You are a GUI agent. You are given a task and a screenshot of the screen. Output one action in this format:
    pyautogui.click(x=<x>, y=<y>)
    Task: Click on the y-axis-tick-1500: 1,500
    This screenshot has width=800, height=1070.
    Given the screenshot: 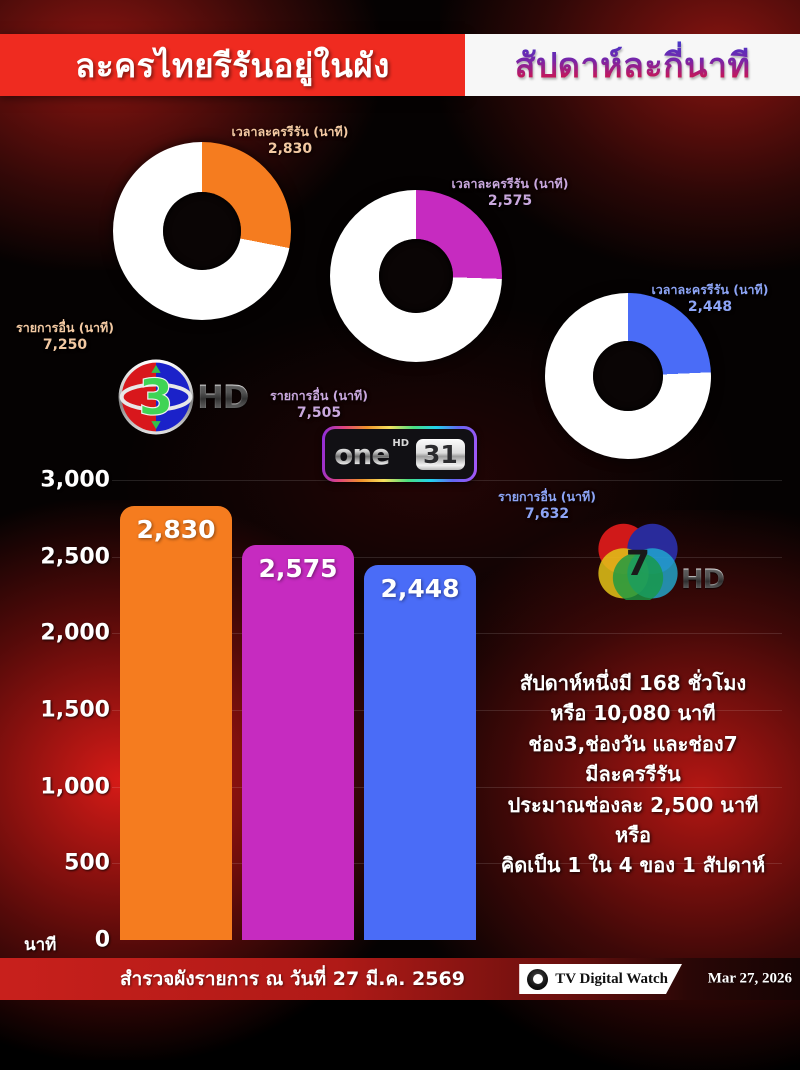 What is the action you would take?
    pyautogui.click(x=75, y=710)
    